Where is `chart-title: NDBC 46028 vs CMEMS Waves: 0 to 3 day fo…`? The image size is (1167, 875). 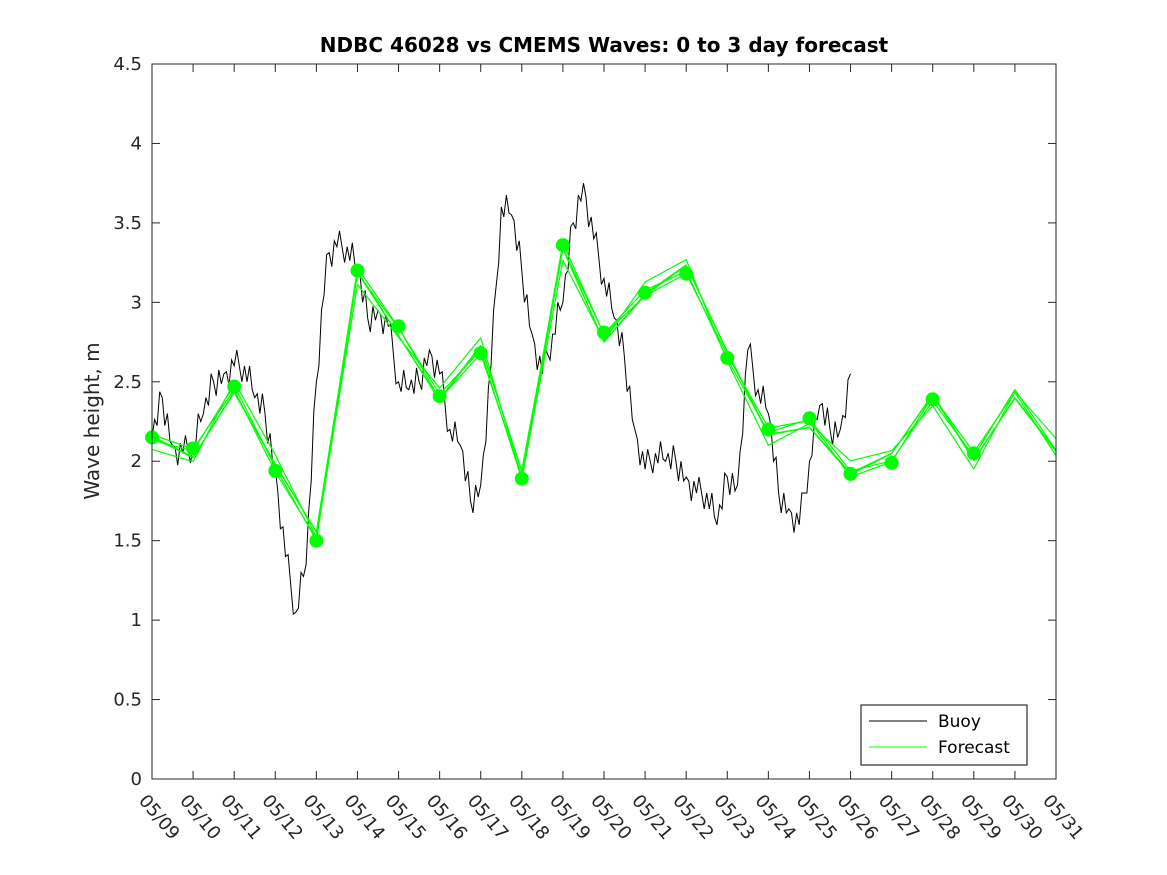
chart-title: NDBC 46028 vs CMEMS Waves: 0 to 3 day fo… is located at coordinates (604, 45).